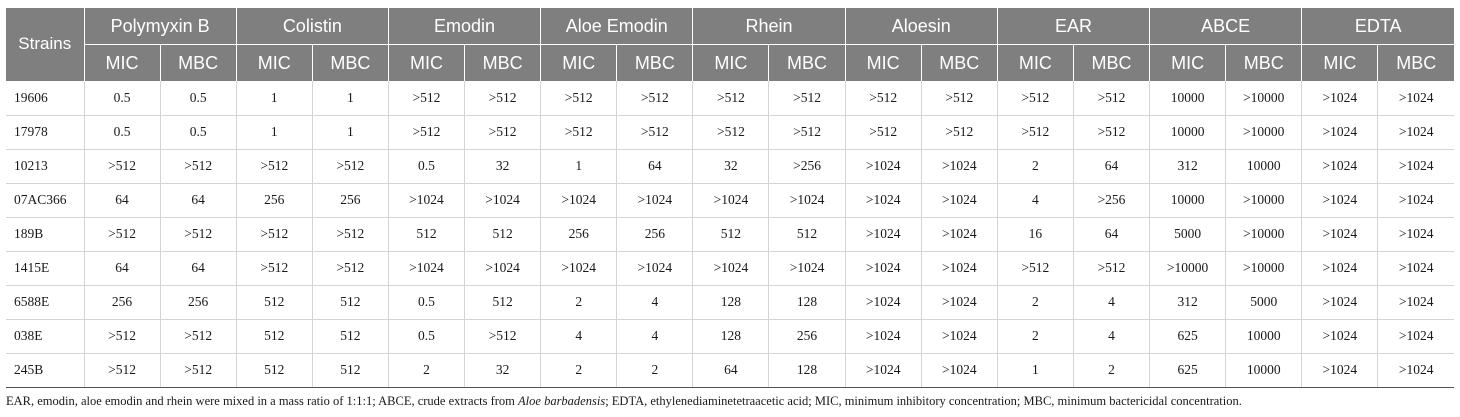 The image size is (1460, 417). I want to click on value-cell: 32, so click(502, 166).